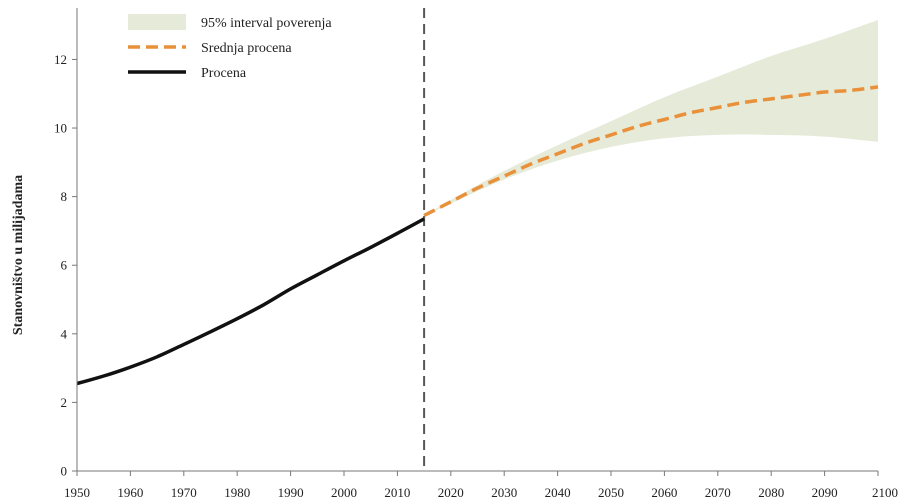 The width and height of the screenshot is (902, 502). I want to click on y-tick-label: 0, so click(64, 471).